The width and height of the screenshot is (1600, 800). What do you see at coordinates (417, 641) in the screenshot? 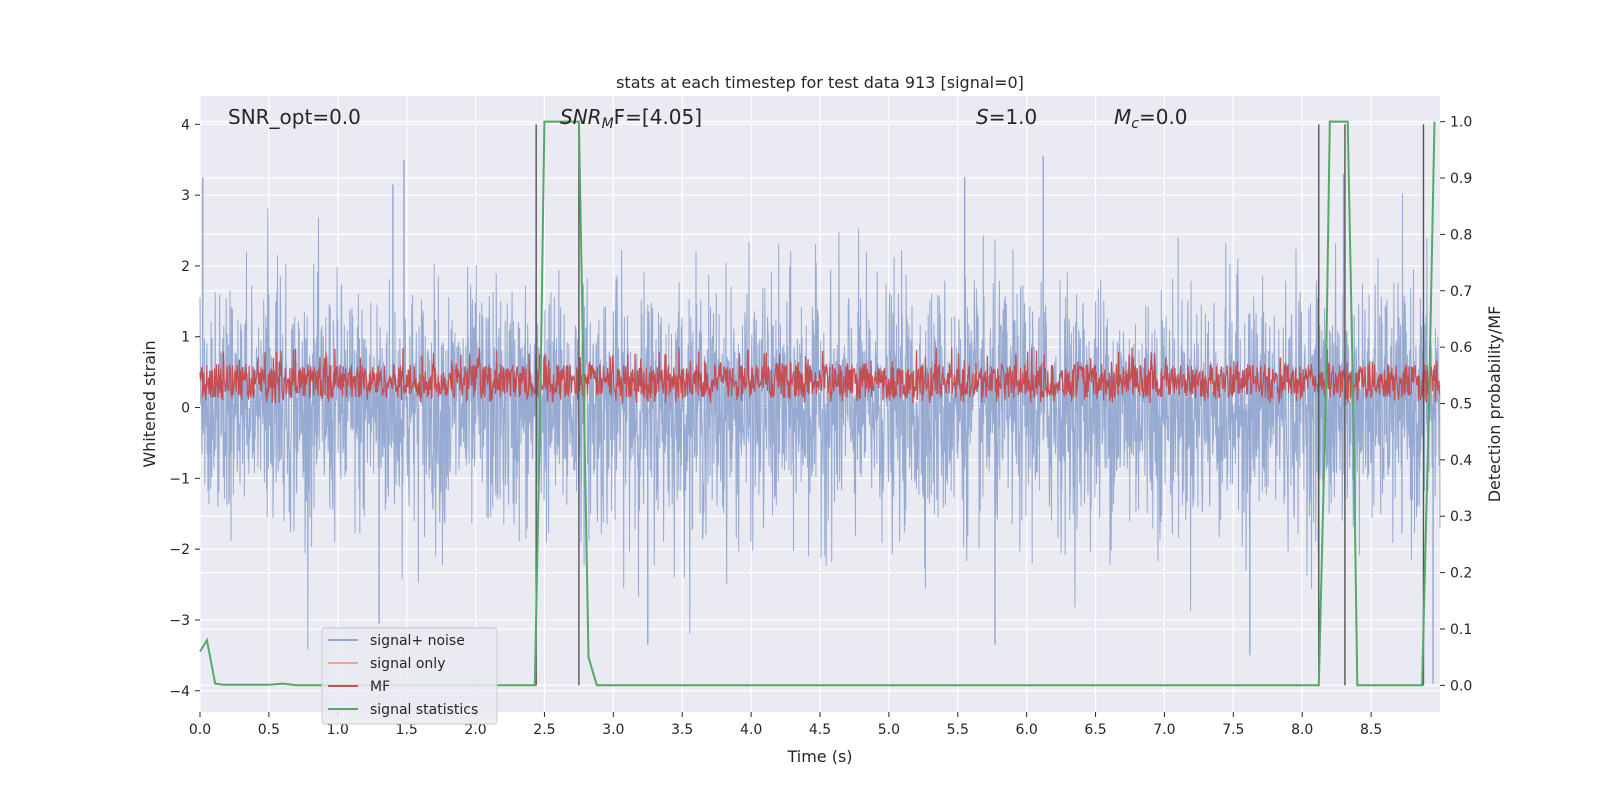
I see `legend-label-signal-noise: signal+ noise` at bounding box center [417, 641].